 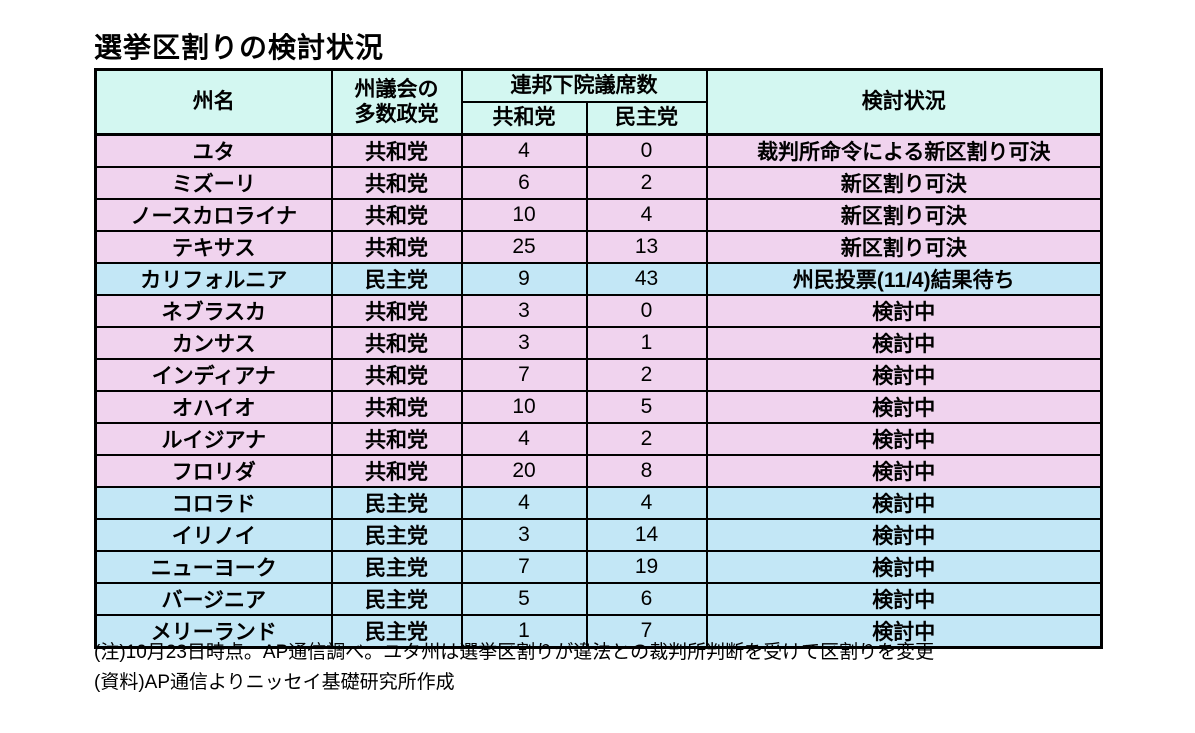 What do you see at coordinates (213, 247) in the screenshot?
I see `cell-state: テキサス` at bounding box center [213, 247].